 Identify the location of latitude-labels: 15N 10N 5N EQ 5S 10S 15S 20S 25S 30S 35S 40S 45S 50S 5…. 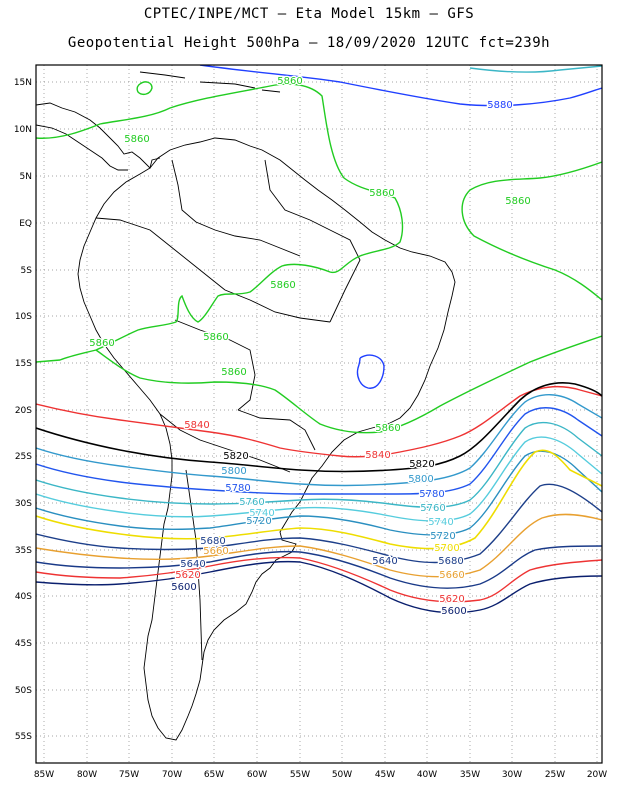
(23, 410).